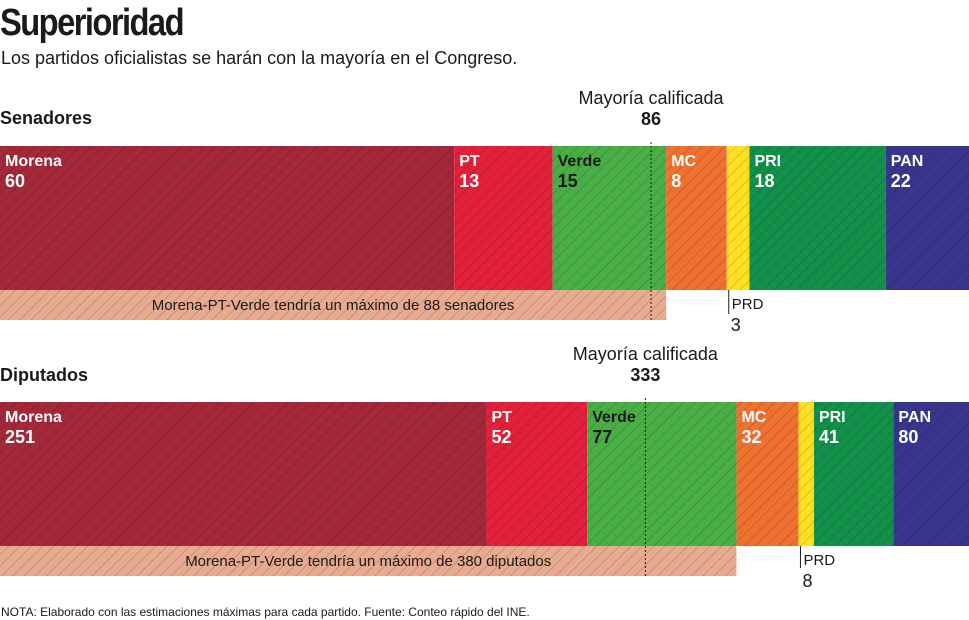 Image resolution: width=969 pixels, height=620 pixels. What do you see at coordinates (44, 375) in the screenshot?
I see `section-title-diputados: Diputados` at bounding box center [44, 375].